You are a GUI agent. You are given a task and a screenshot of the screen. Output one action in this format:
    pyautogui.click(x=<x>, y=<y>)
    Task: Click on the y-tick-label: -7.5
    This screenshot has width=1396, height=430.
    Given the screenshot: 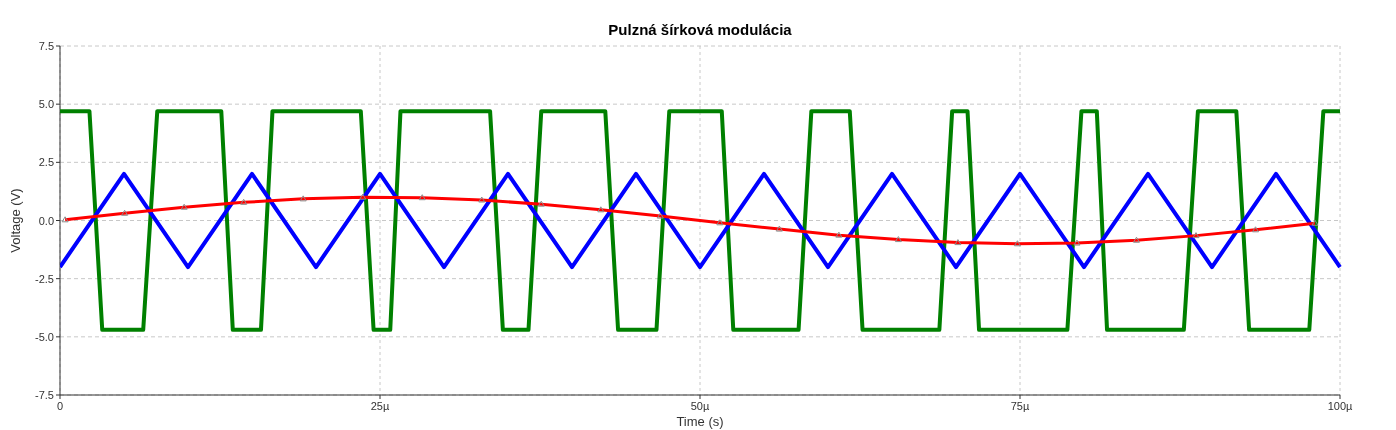 What is the action you would take?
    pyautogui.click(x=44, y=395)
    